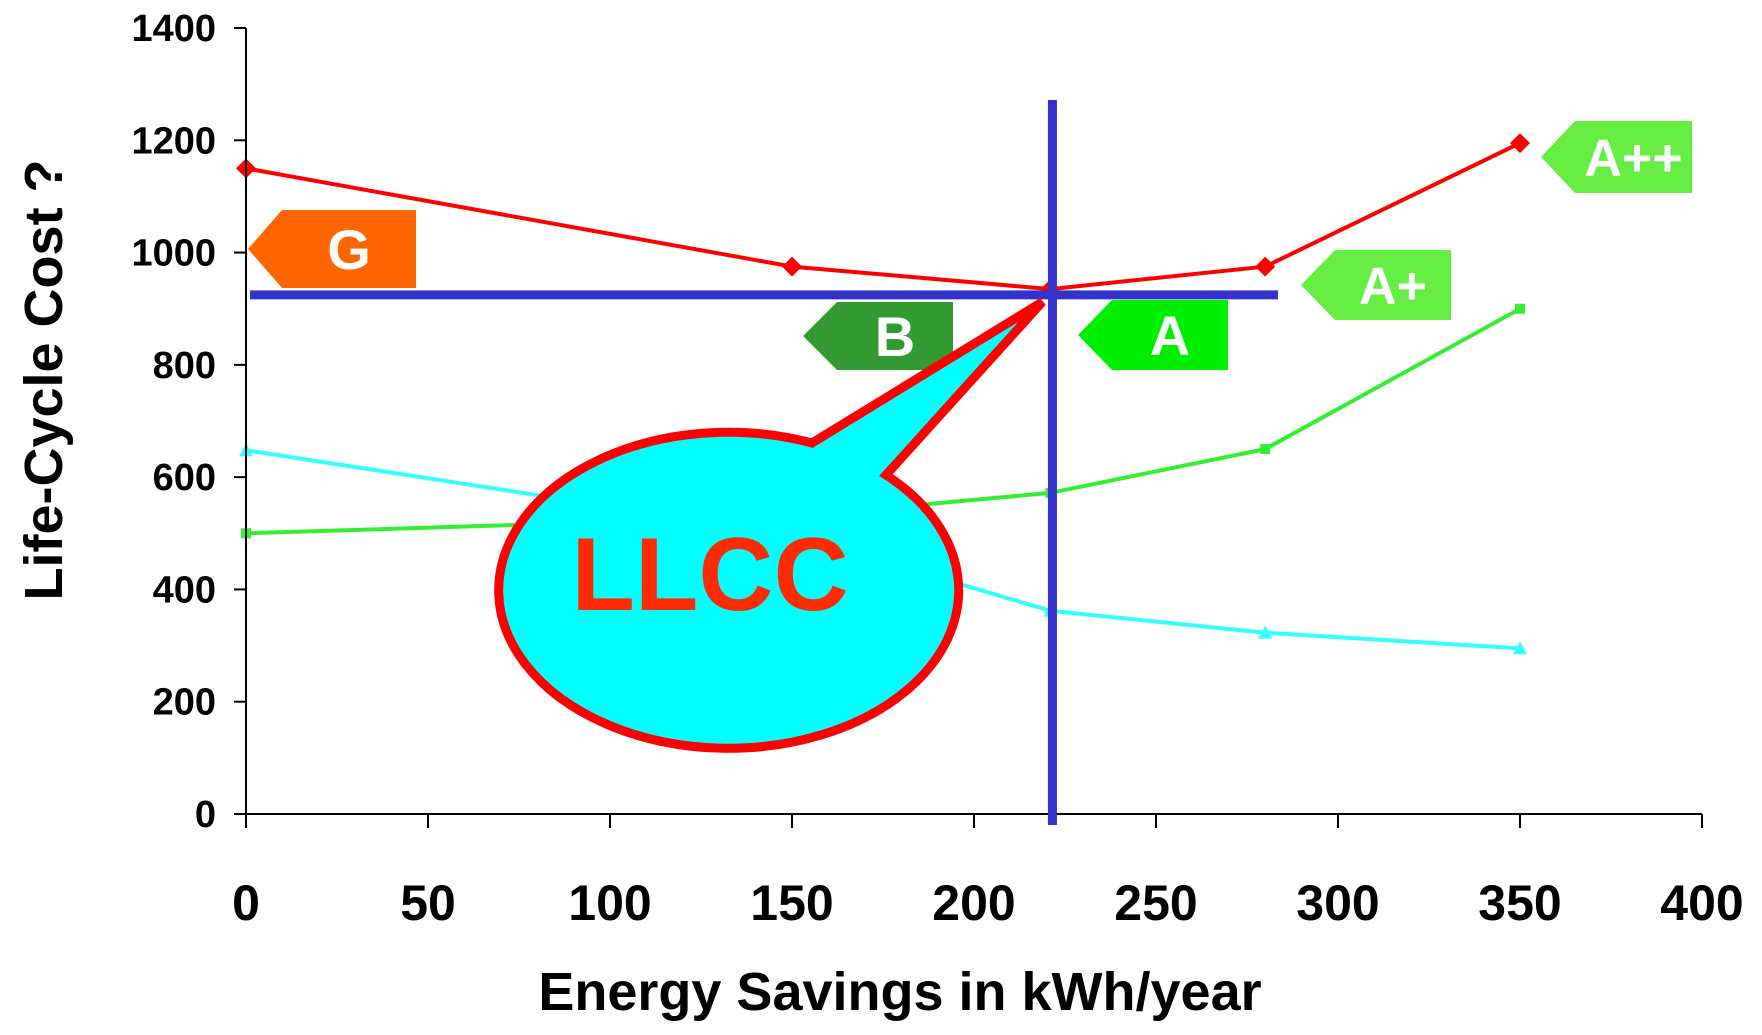 The width and height of the screenshot is (1762, 1035). I want to click on y-tick-label: 600, so click(184, 478).